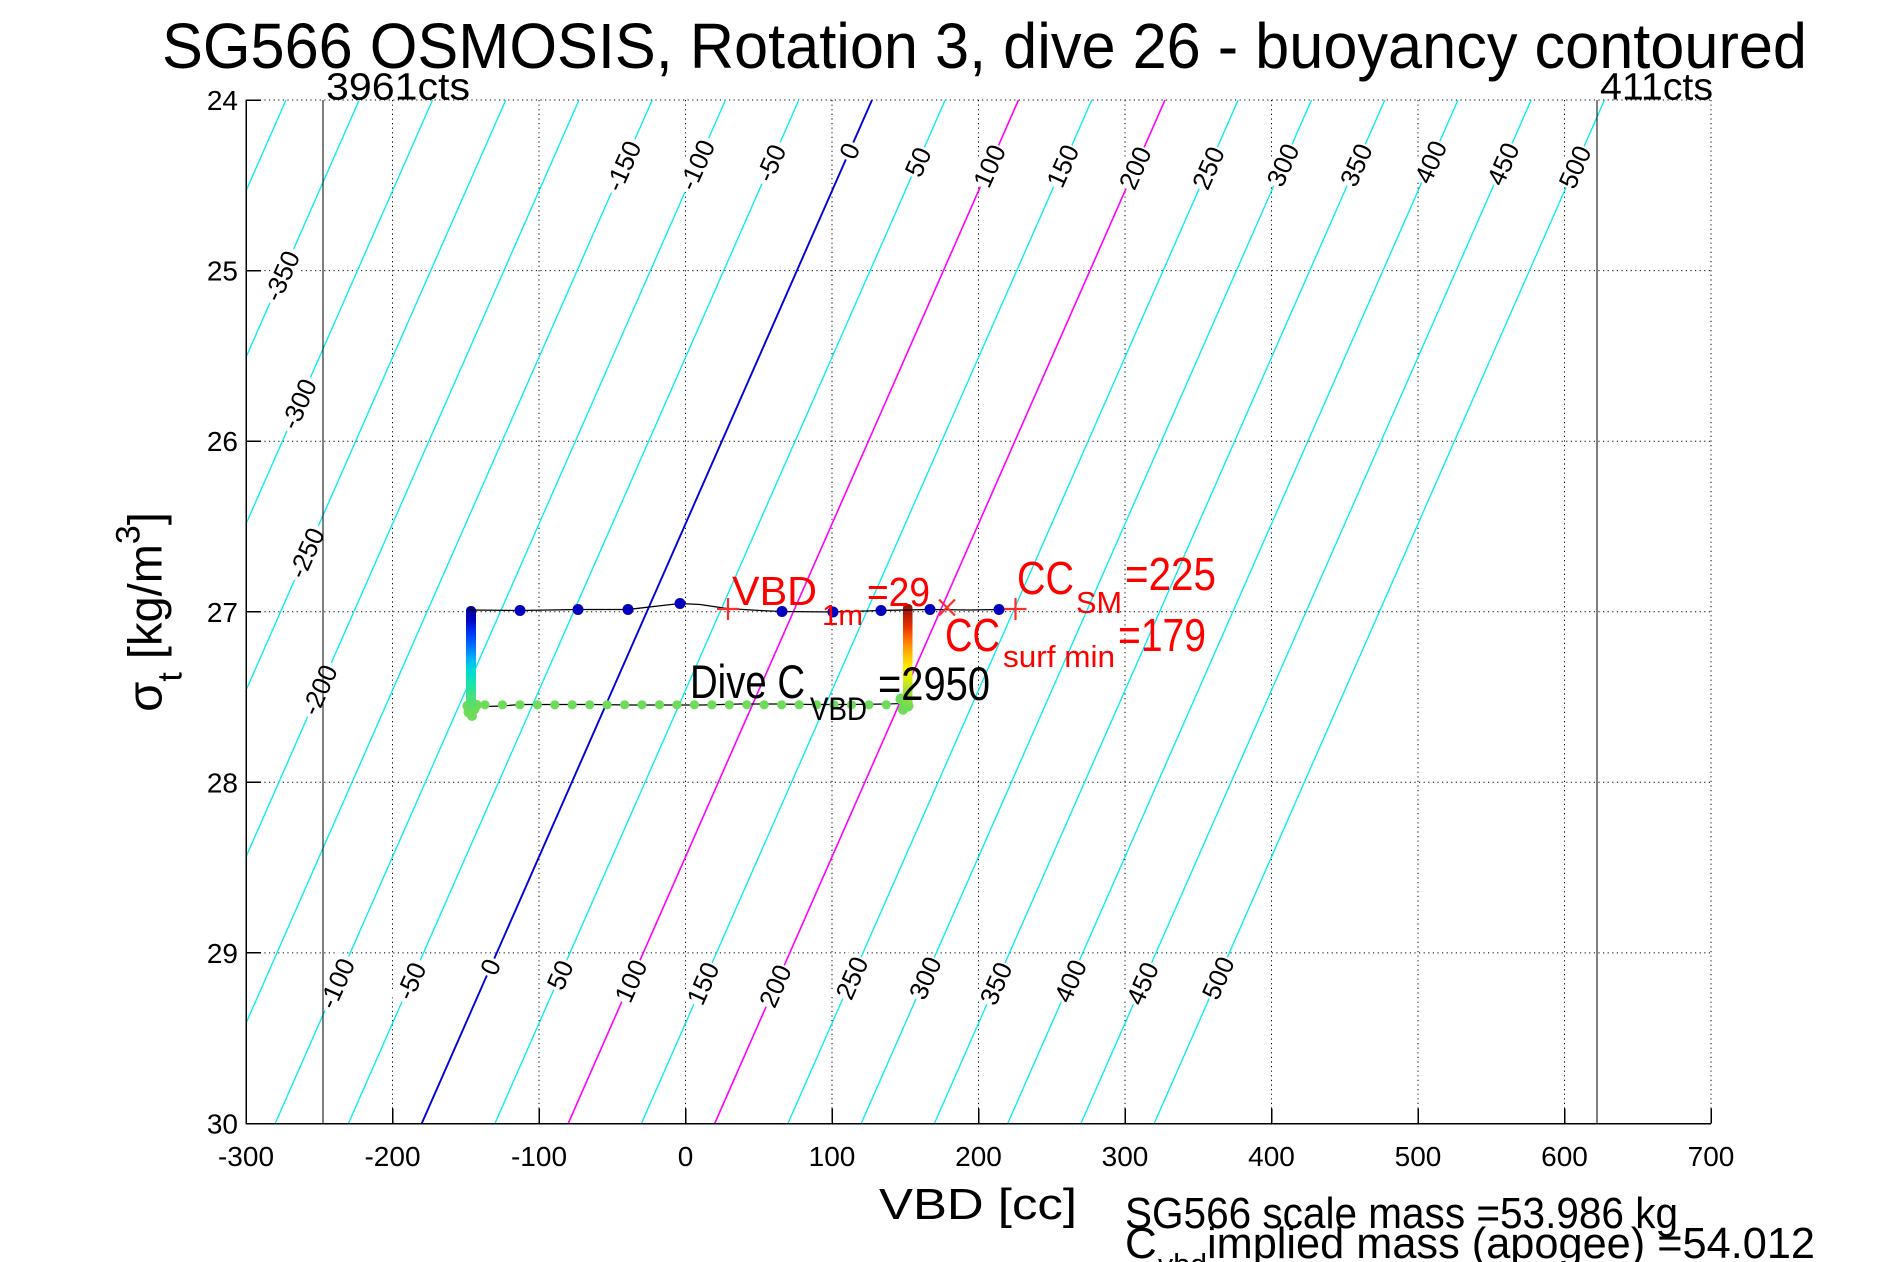  I want to click on svg-text: 30, so click(222, 1124).